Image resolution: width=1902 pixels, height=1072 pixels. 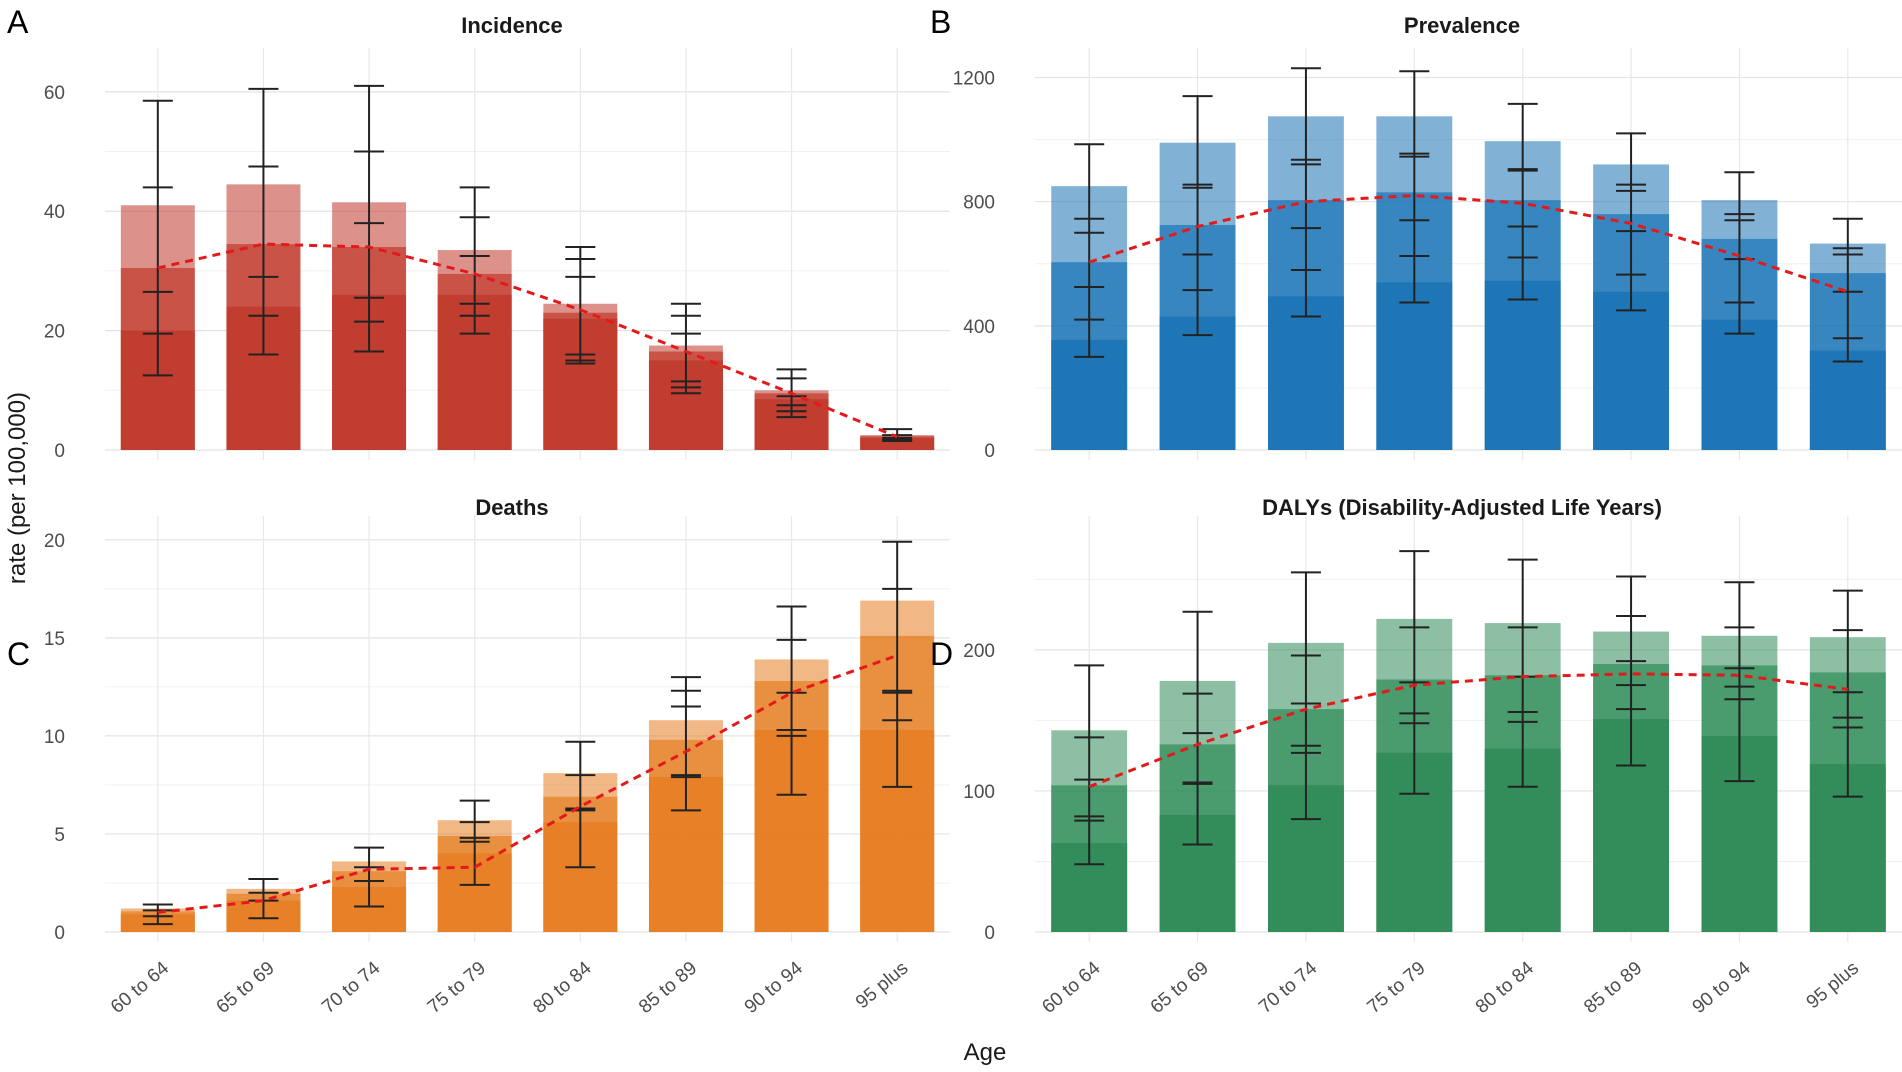 What do you see at coordinates (979, 203) in the screenshot?
I see `y-tick-label: 800` at bounding box center [979, 203].